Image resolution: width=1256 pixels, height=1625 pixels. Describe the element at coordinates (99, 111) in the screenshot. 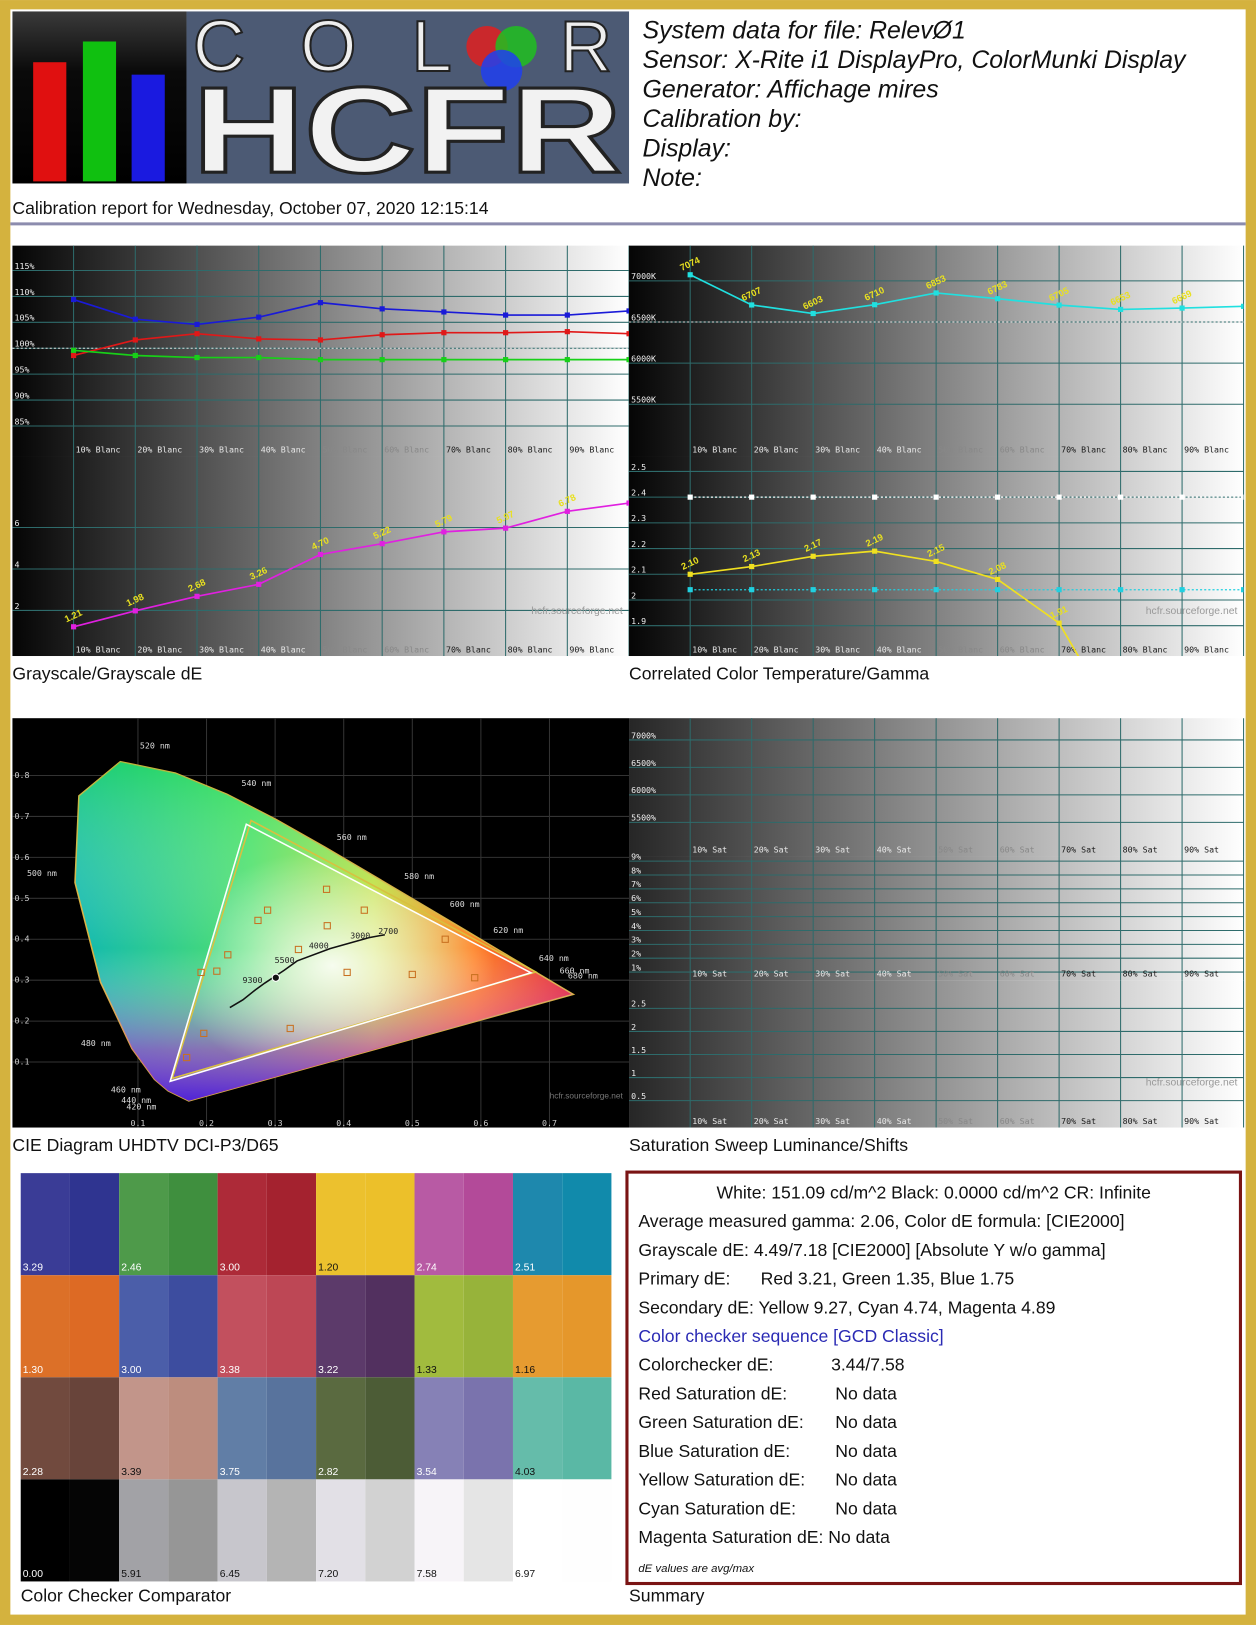

I see `logo-green-bar` at that location.